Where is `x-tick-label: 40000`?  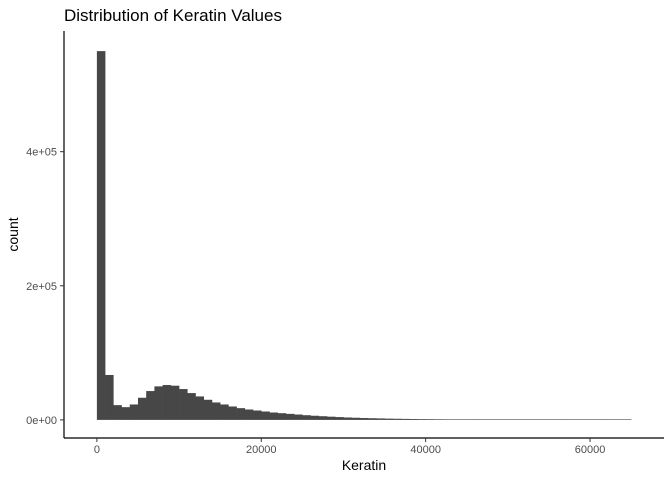 x-tick-label: 40000 is located at coordinates (425, 450).